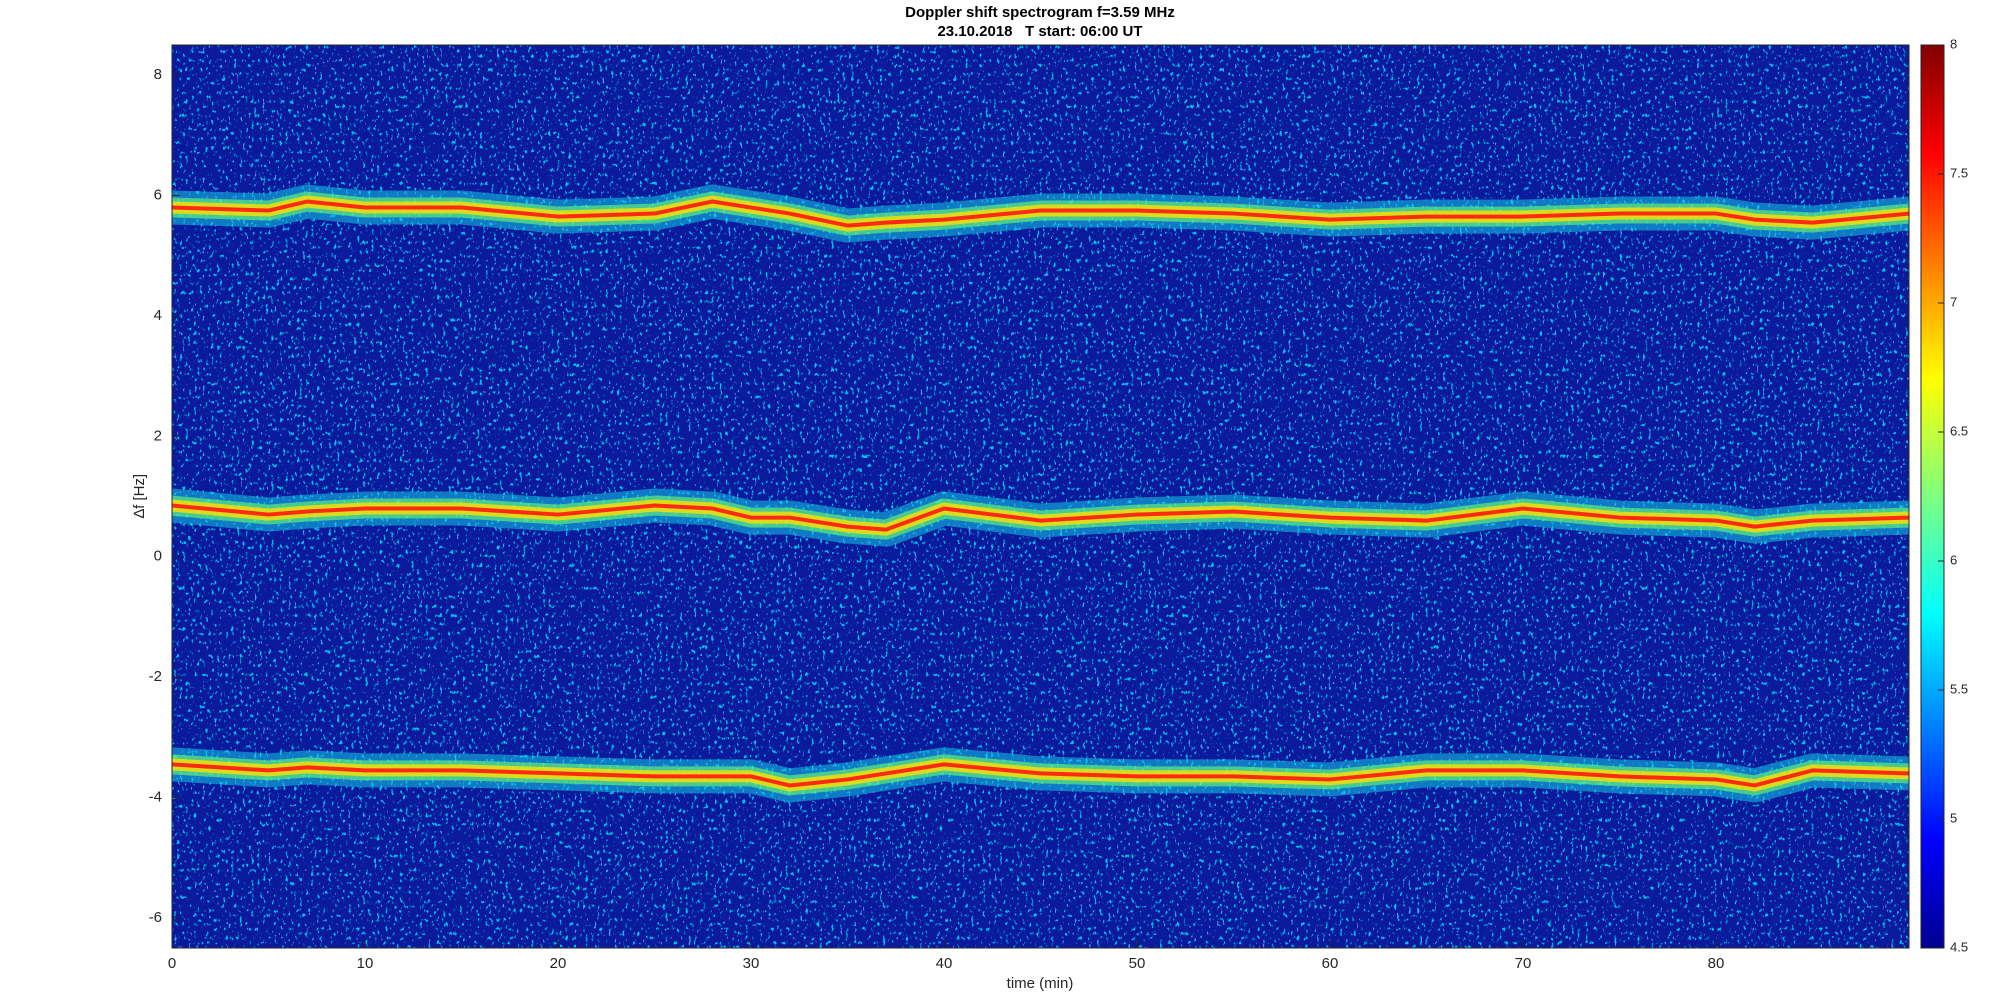 The width and height of the screenshot is (2000, 1003). I want to click on x-tick-label: 80, so click(1716, 963).